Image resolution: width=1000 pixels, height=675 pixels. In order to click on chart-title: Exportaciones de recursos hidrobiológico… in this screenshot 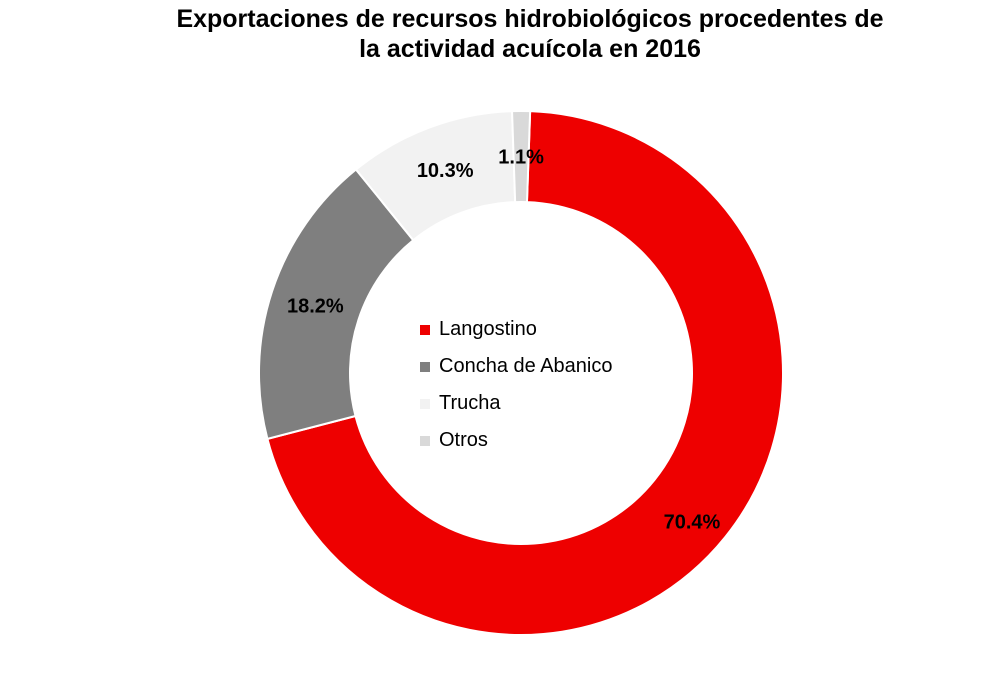, I will do `click(500, 34)`.